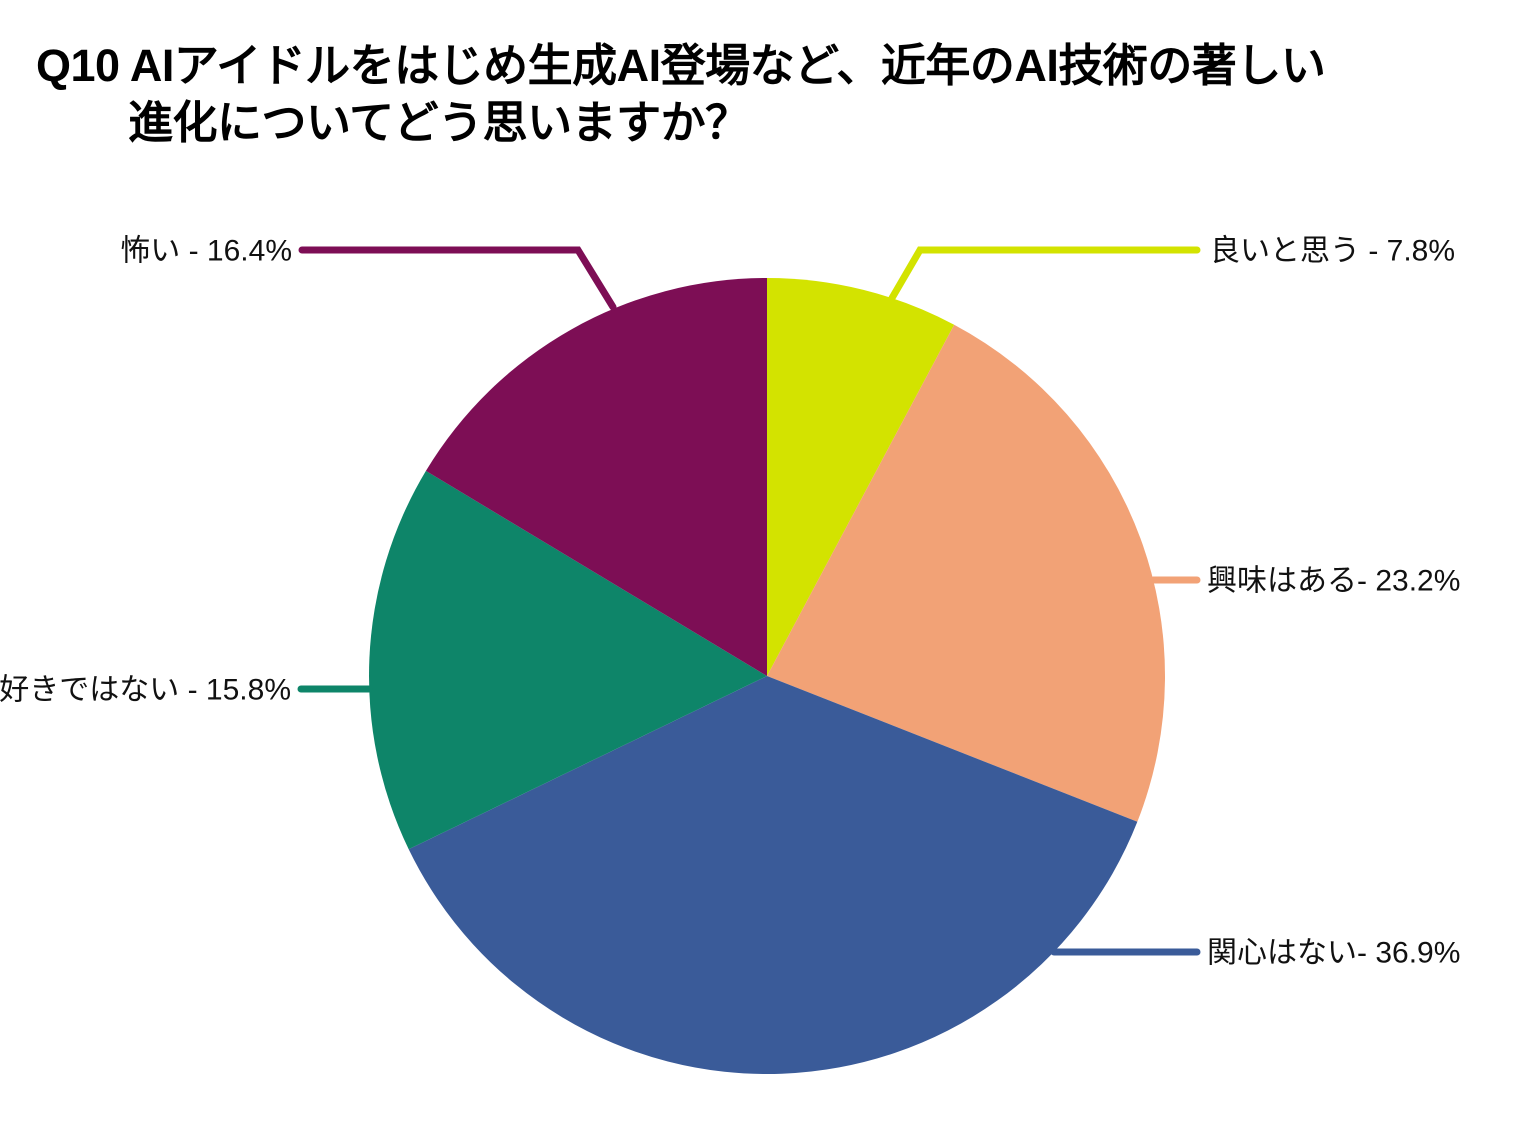 This screenshot has width=1536, height=1133. What do you see at coordinates (1332, 251) in the screenshot?
I see `slice-label-1: 良いと思う - 7.8%` at bounding box center [1332, 251].